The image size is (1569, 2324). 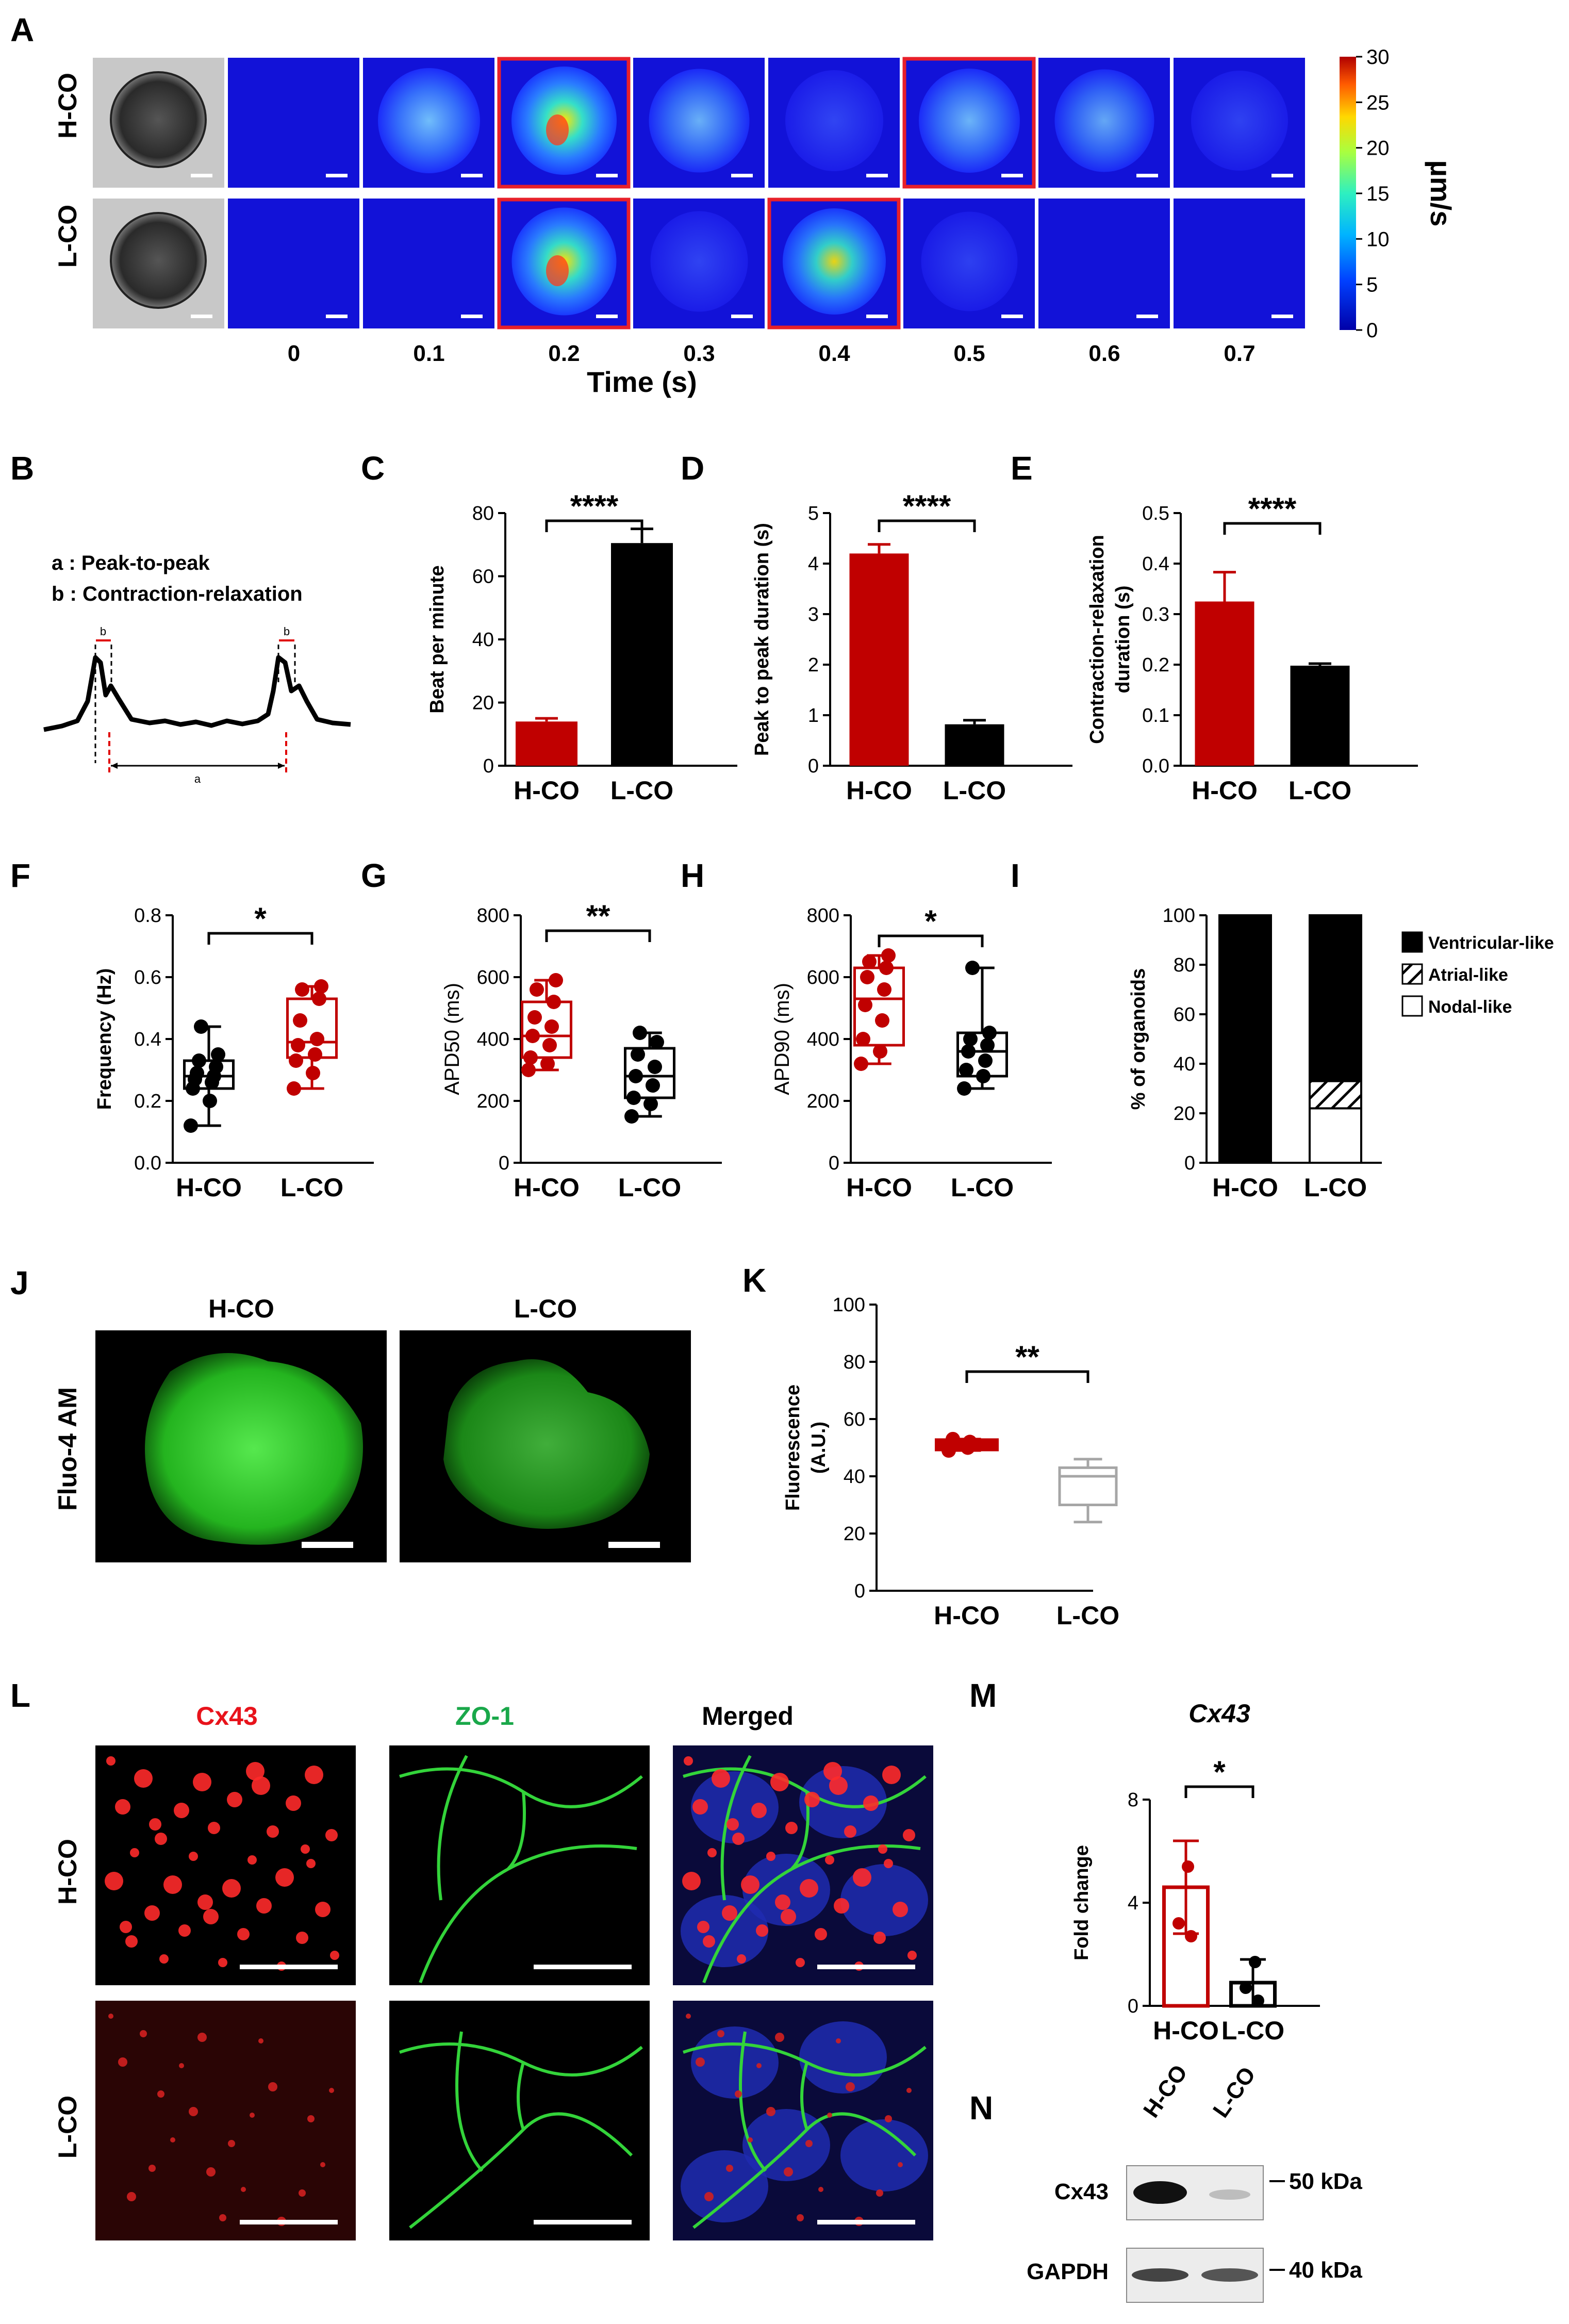 I want to click on chart-h: H 0 200 400 600 800 APD90 (ms) H-CO L-CO *, so click(x=867, y=1029).